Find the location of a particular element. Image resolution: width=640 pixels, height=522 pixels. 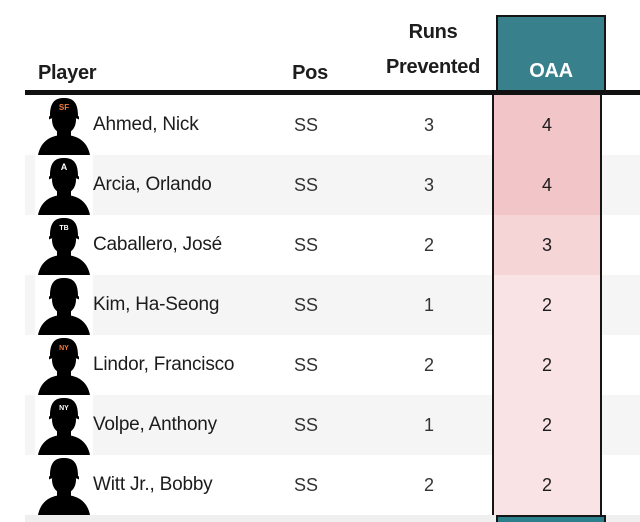

player-name: Ahmed, Nick is located at coordinates (146, 124).